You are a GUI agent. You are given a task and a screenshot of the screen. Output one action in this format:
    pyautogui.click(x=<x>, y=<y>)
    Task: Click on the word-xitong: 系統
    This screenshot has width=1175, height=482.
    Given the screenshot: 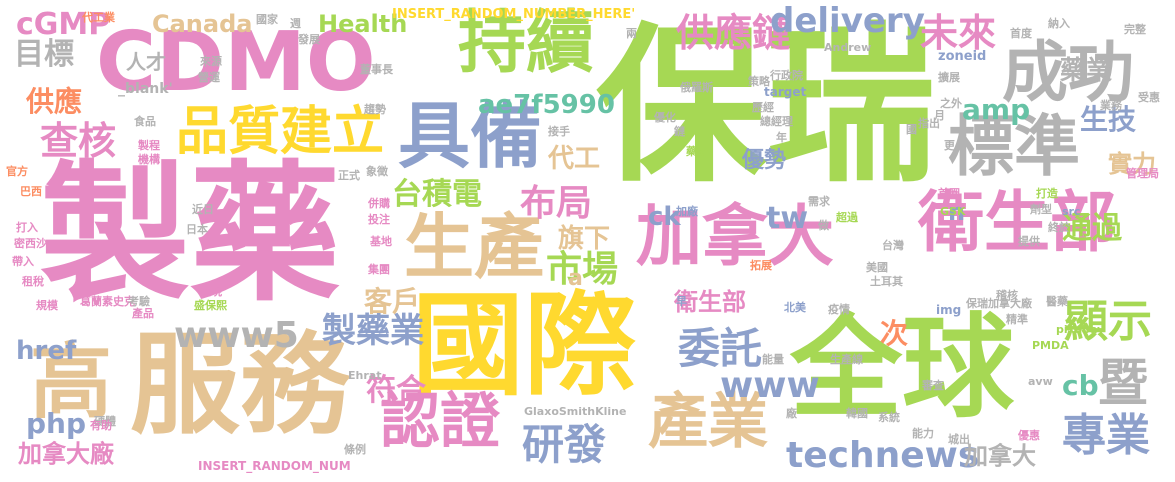 What is the action you would take?
    pyautogui.click(x=889, y=417)
    